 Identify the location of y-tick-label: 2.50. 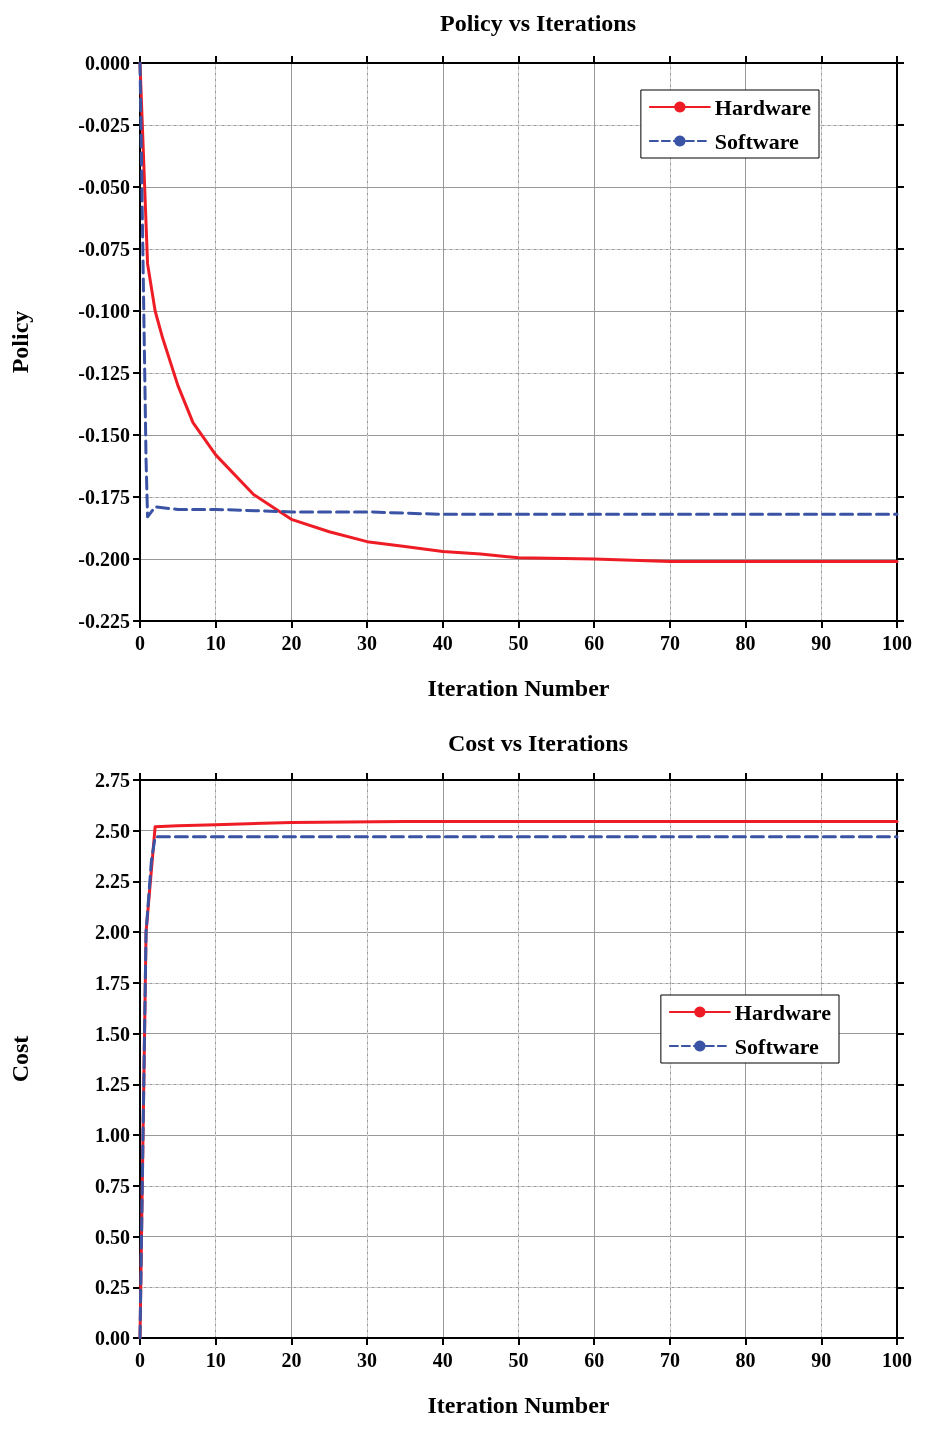
(112, 830).